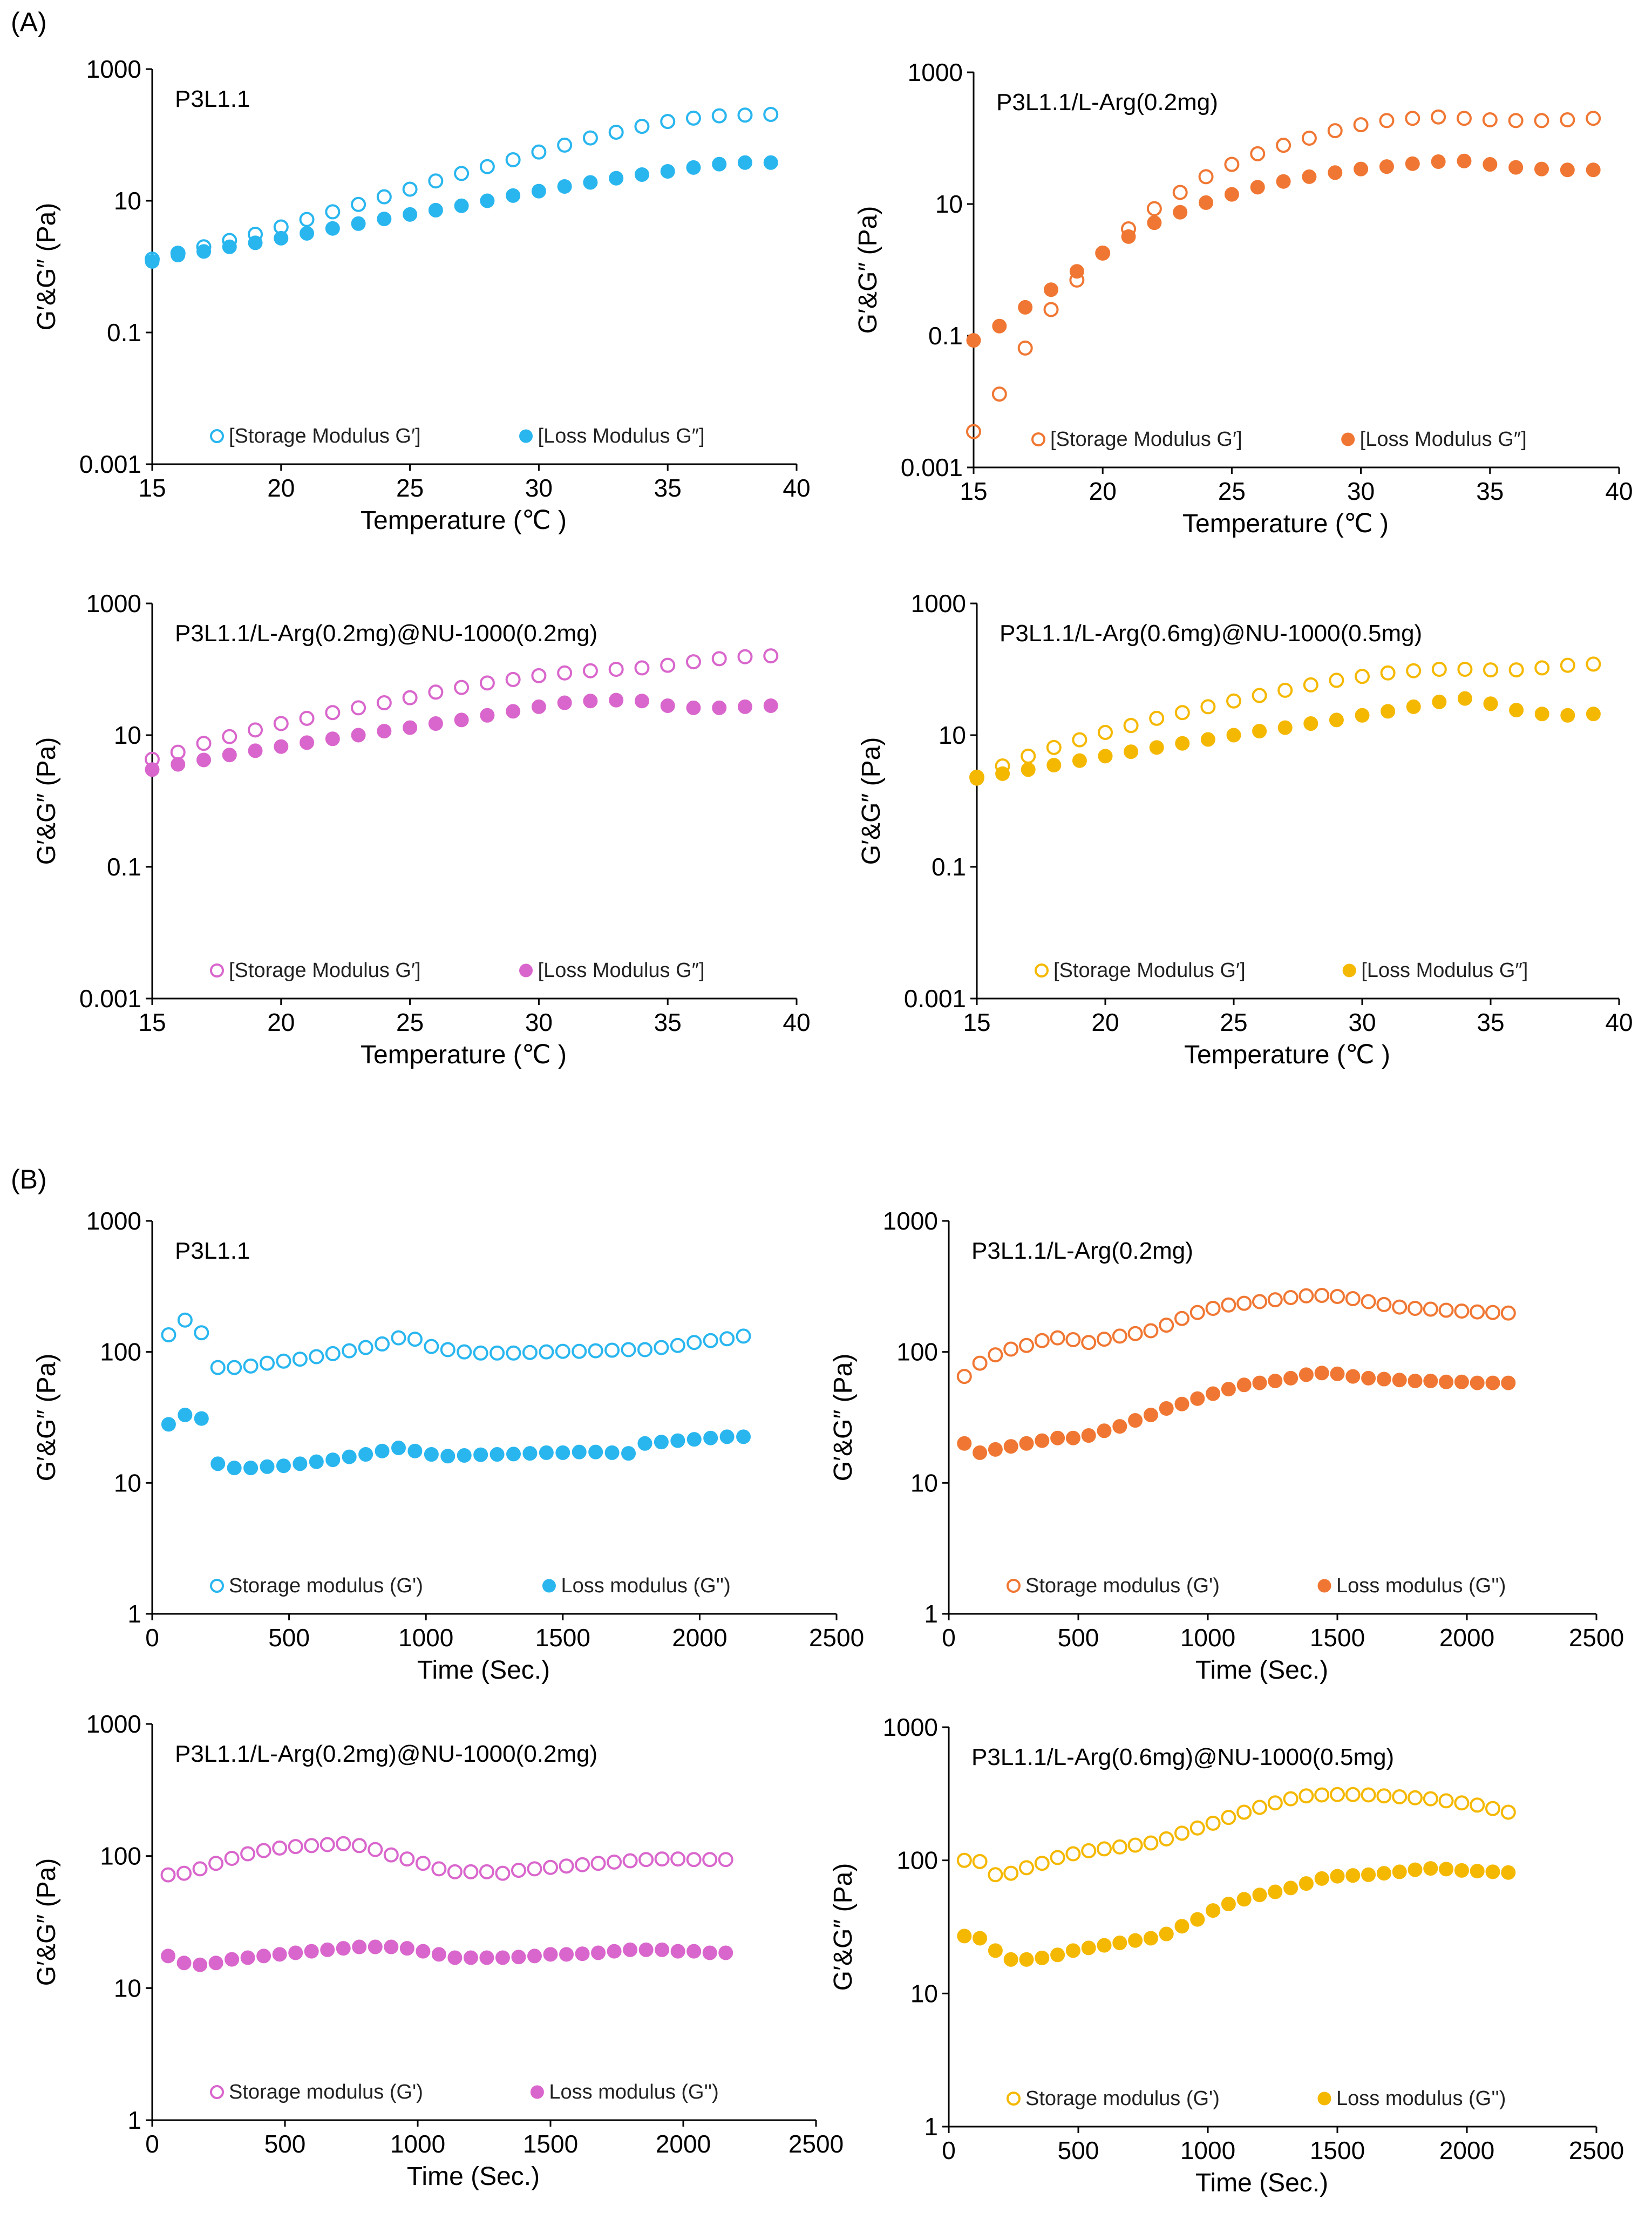 This screenshot has width=1652, height=2220. I want to click on legend: Storage modulus (G') Loss modulus (G''), so click(1256, 2098).